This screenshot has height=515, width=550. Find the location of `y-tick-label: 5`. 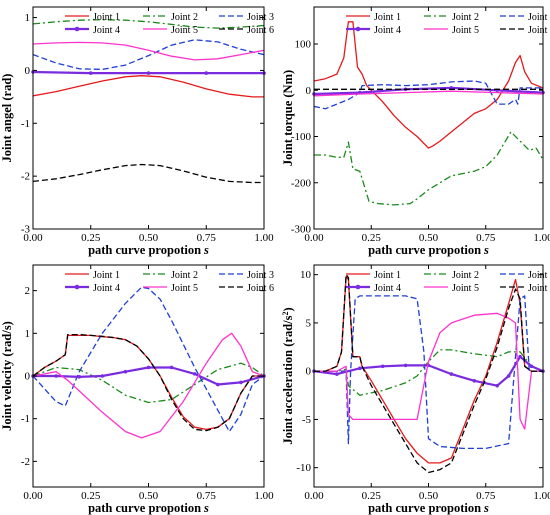

y-tick-label: 5 is located at coordinates (309, 323).